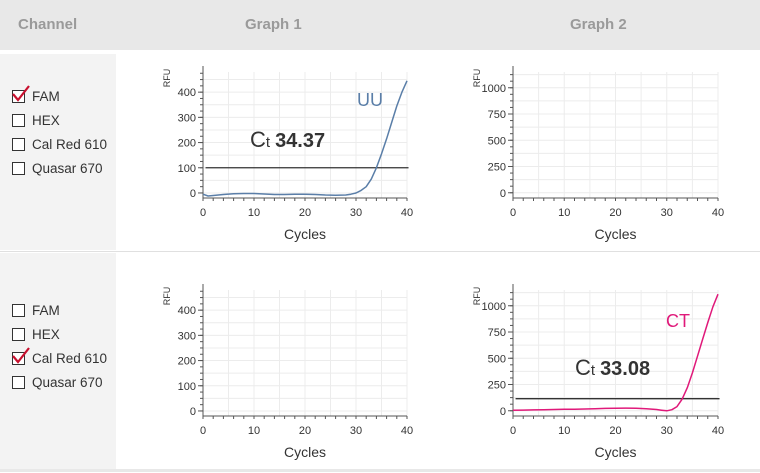  Describe the element at coordinates (380, 25) in the screenshot. I see `header-bar: Channel Graph 1 Graph 2` at that location.